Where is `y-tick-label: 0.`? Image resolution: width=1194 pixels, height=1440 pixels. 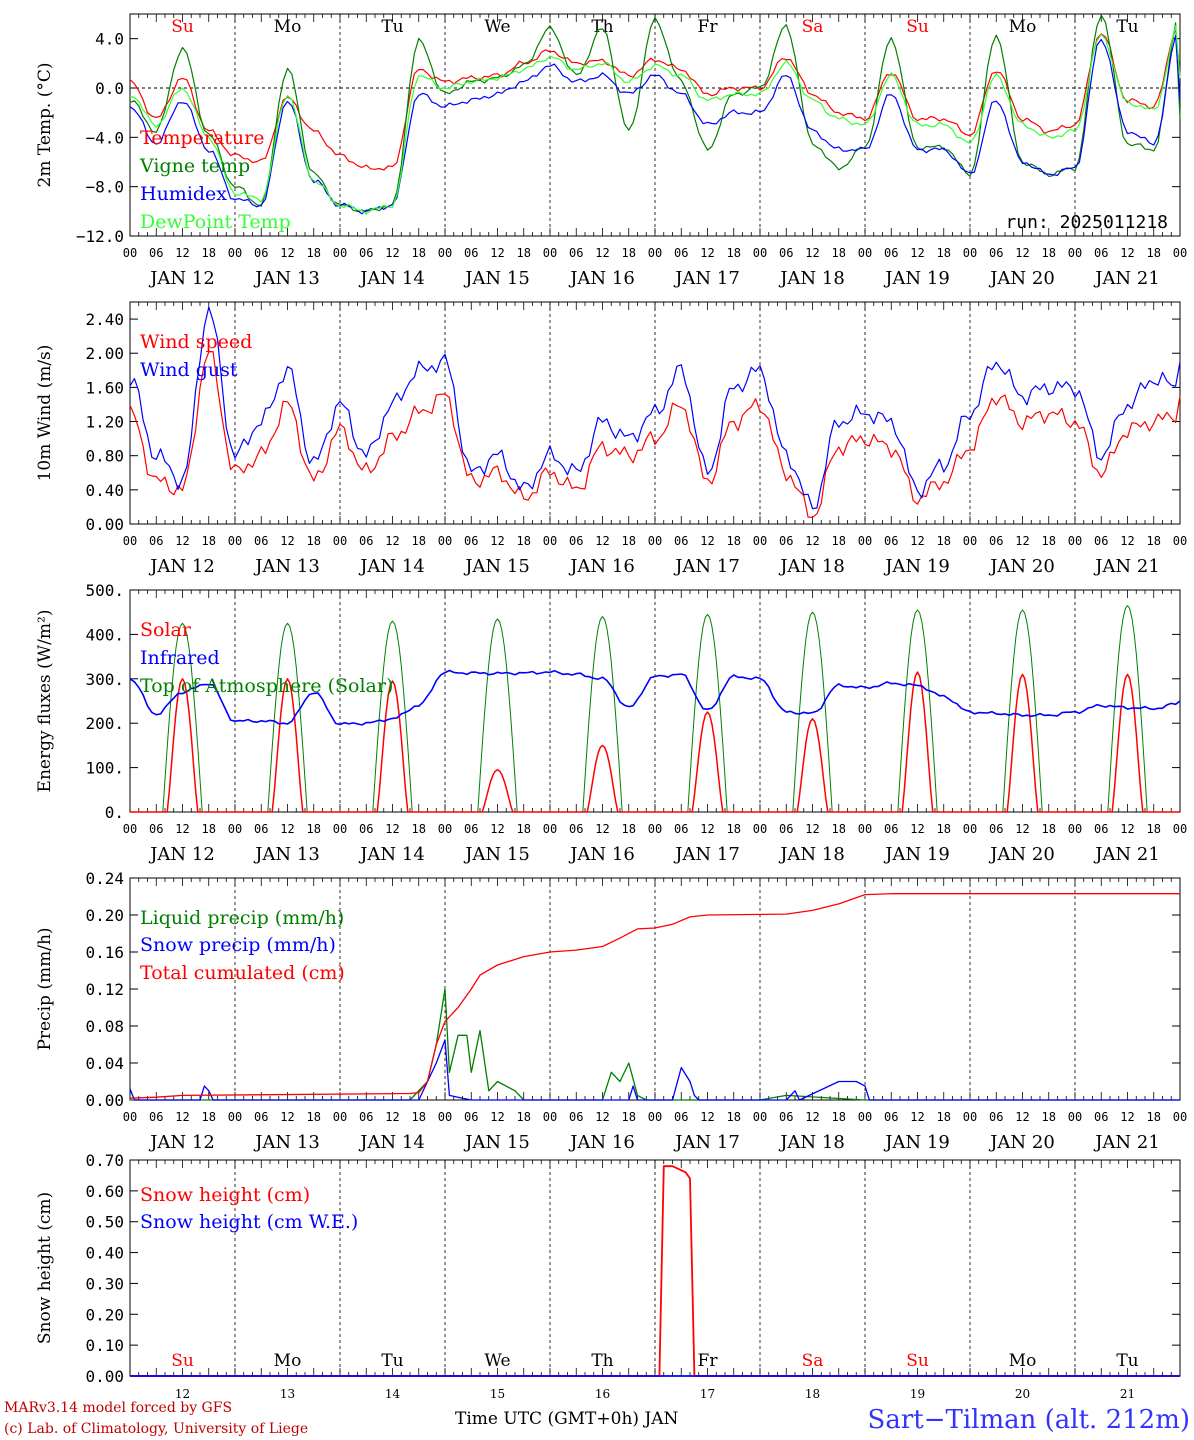
y-tick-label: 0. is located at coordinates (114, 812).